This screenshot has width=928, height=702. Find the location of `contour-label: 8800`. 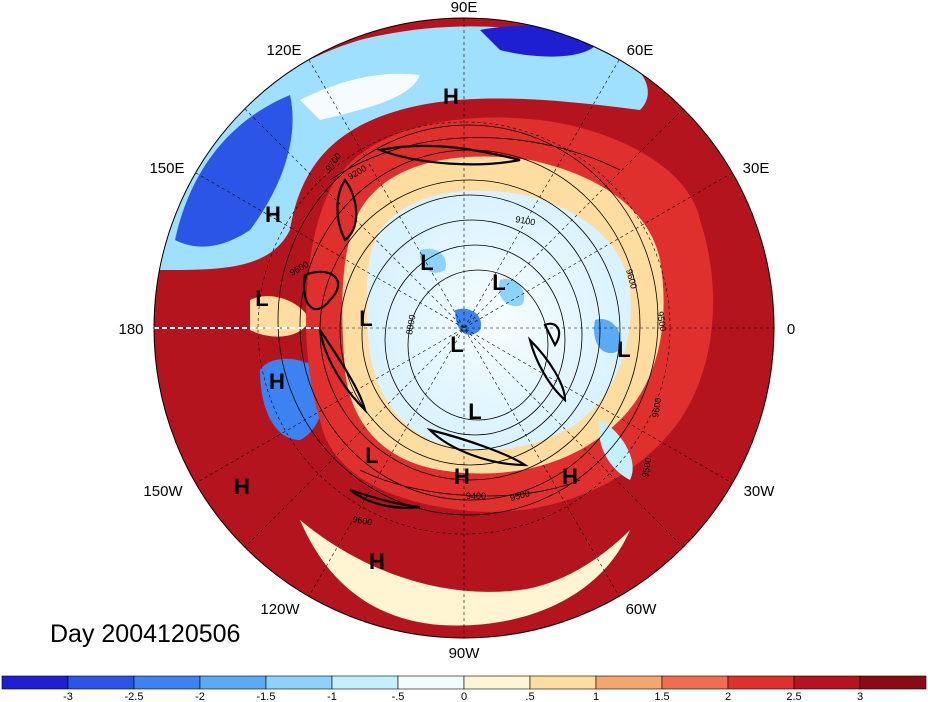

contour-label: 8800 is located at coordinates (410, 324).